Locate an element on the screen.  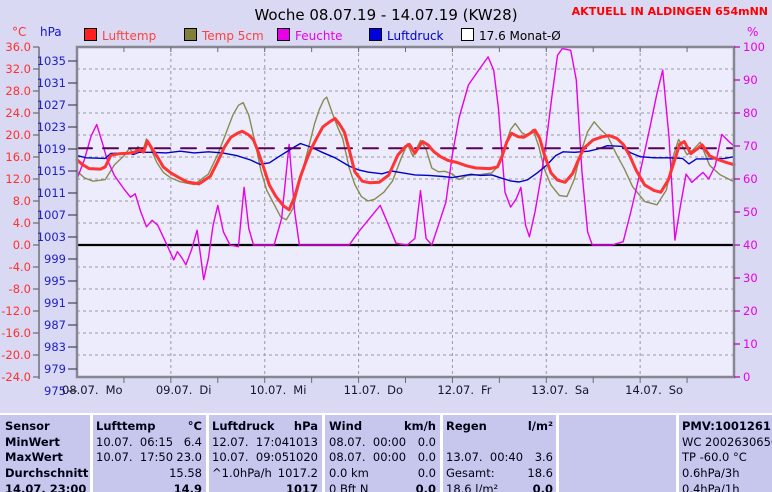
x-axis-day-label: 08.07.Mo is located at coordinates (92, 390).